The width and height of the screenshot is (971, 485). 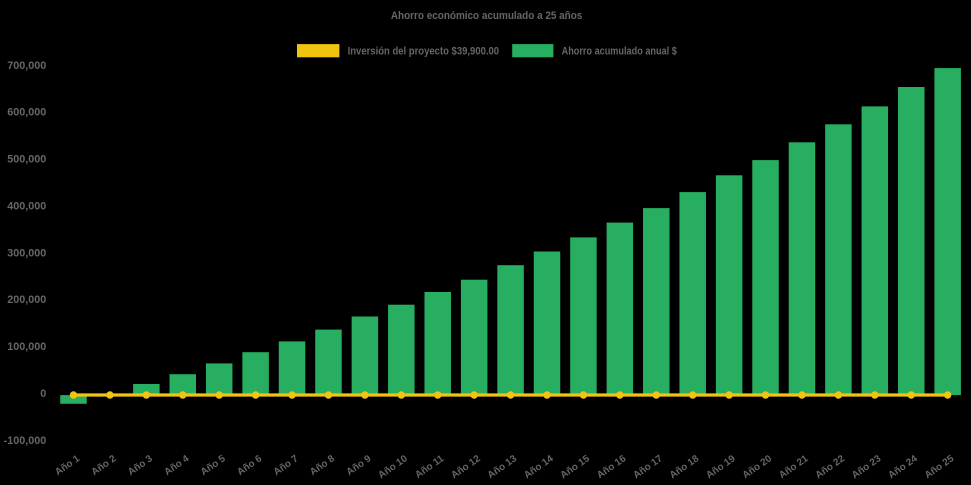 I want to click on svg-text: 500,000, so click(x=26, y=160).